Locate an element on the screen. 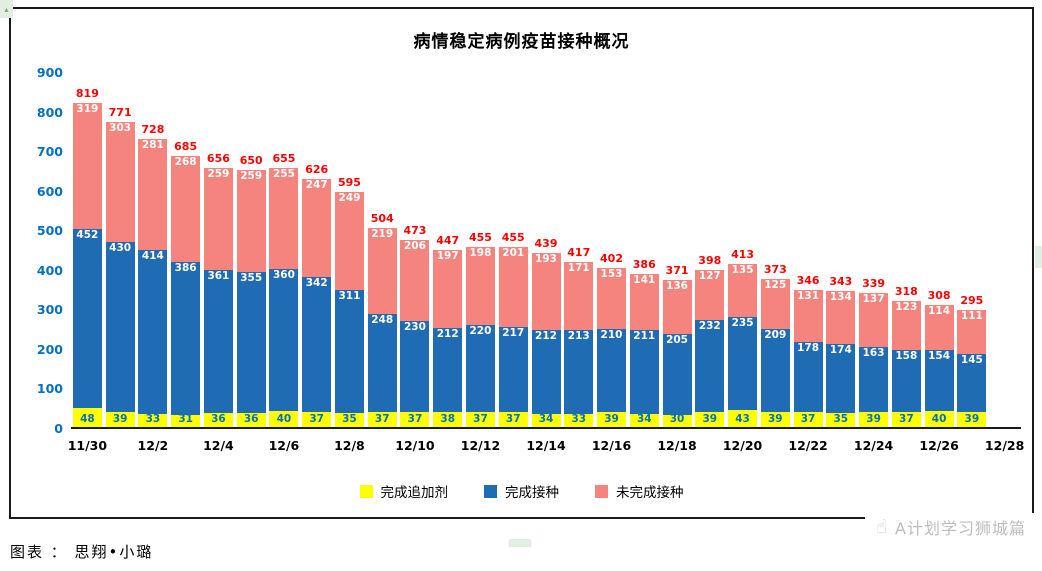 The height and width of the screenshot is (571, 1042). x-tick-label: 12/6 is located at coordinates (284, 445).